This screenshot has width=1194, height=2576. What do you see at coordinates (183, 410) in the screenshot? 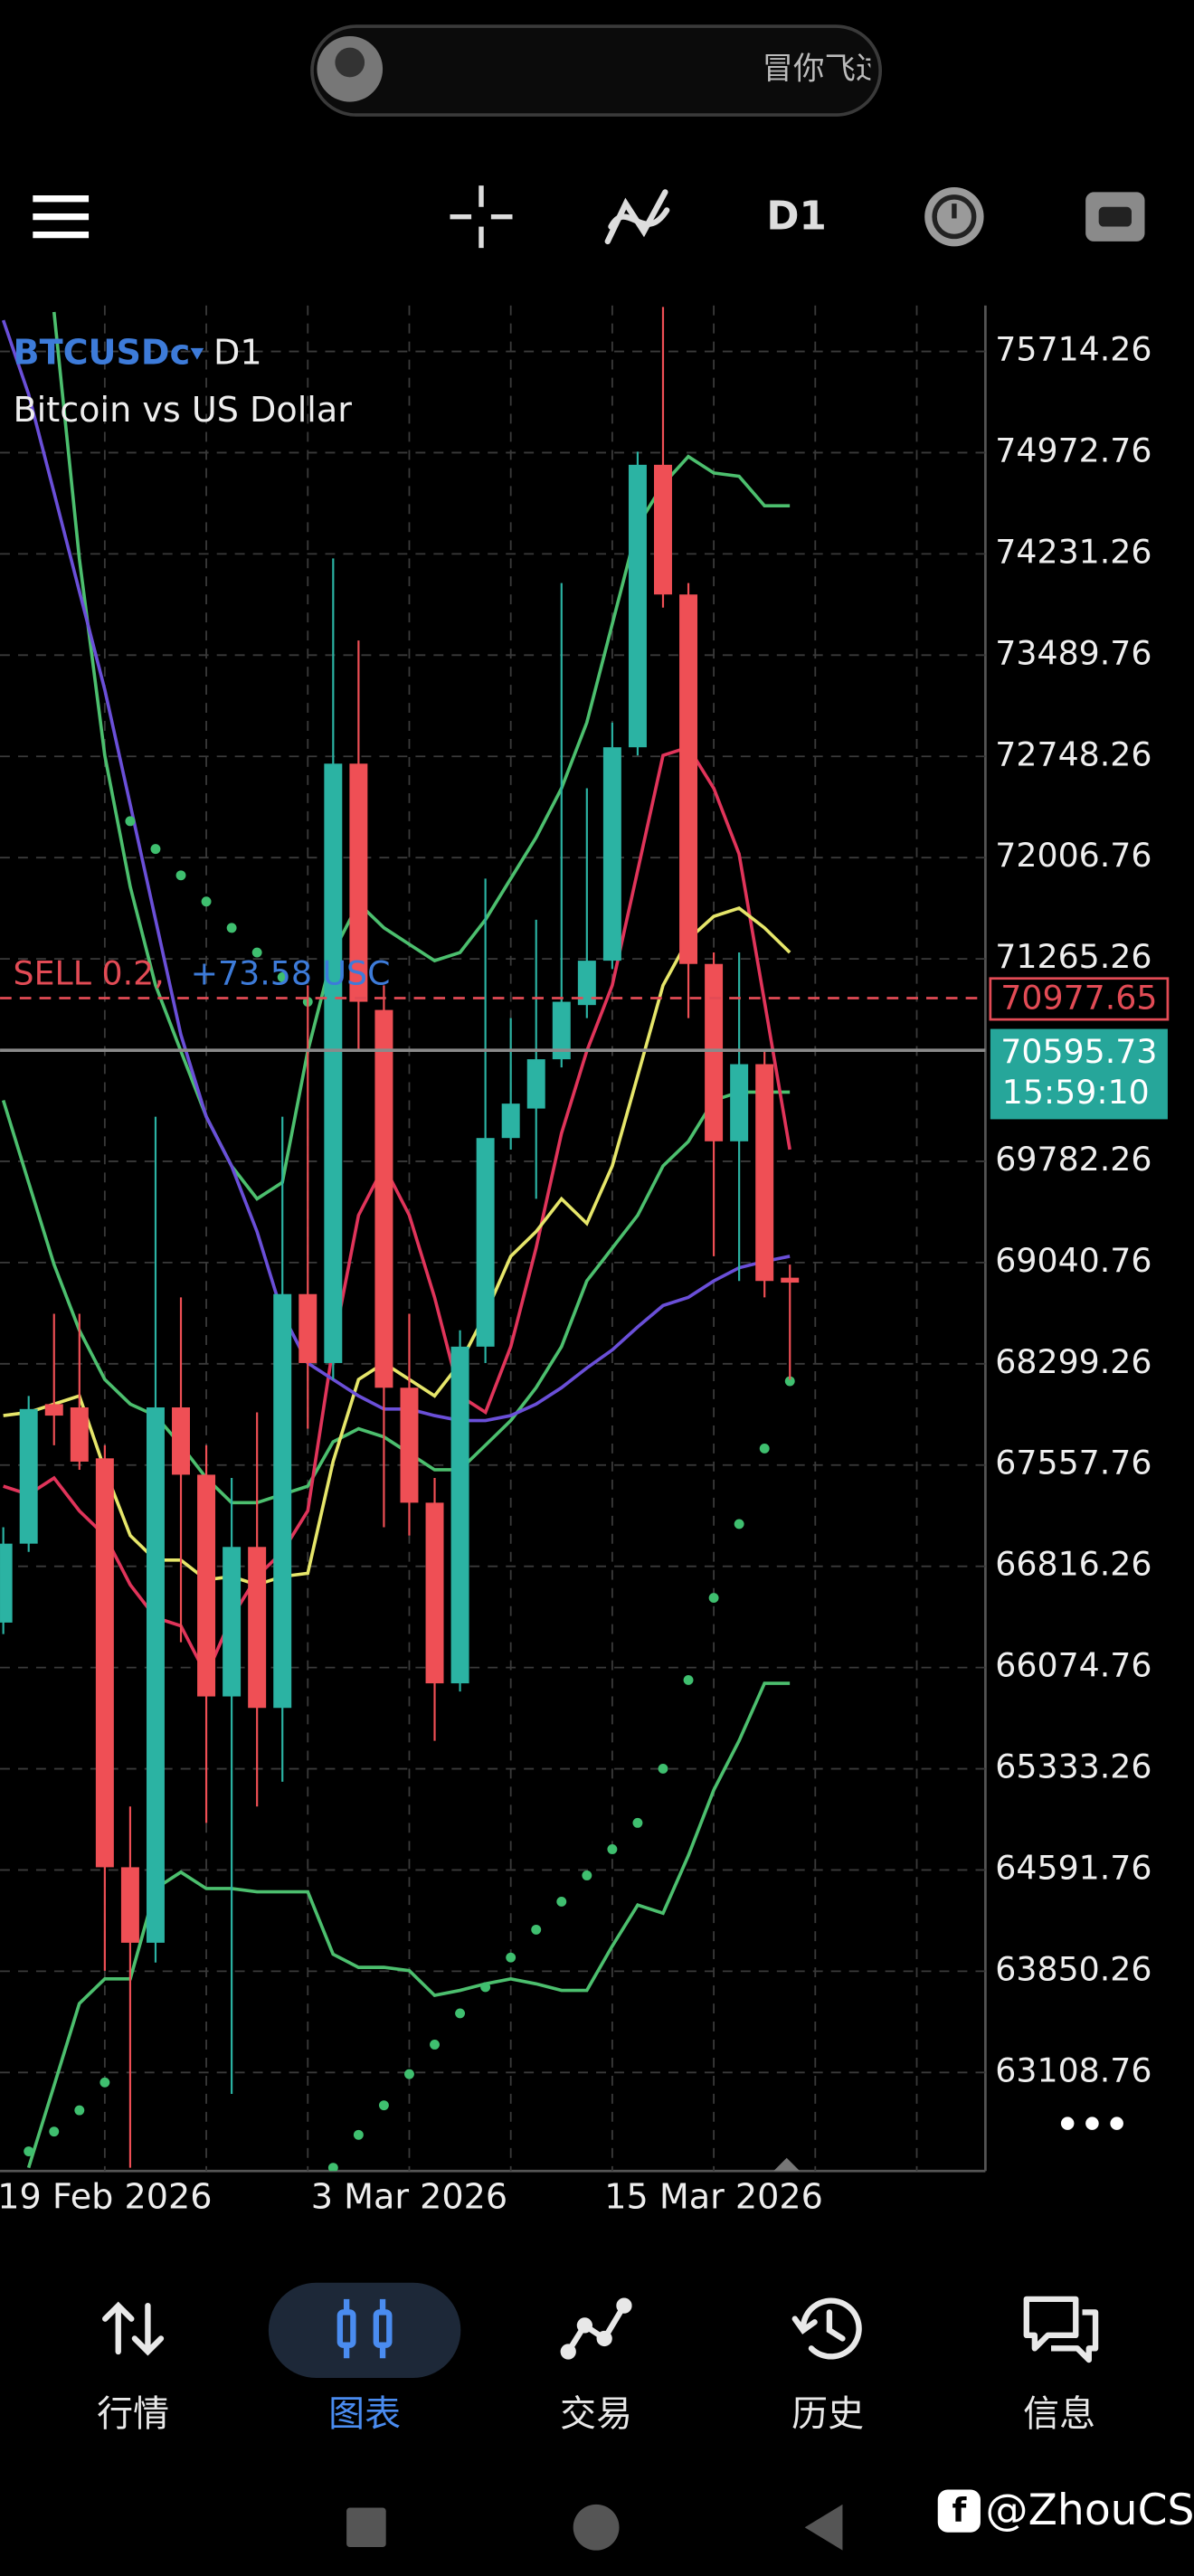
I see `symbol-description: Bitcoin vs US Dollar` at bounding box center [183, 410].